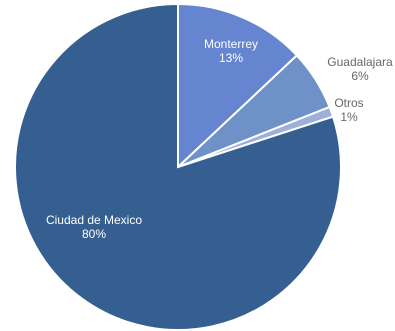  I want to click on slice-value-label: 13%, so click(231, 58).